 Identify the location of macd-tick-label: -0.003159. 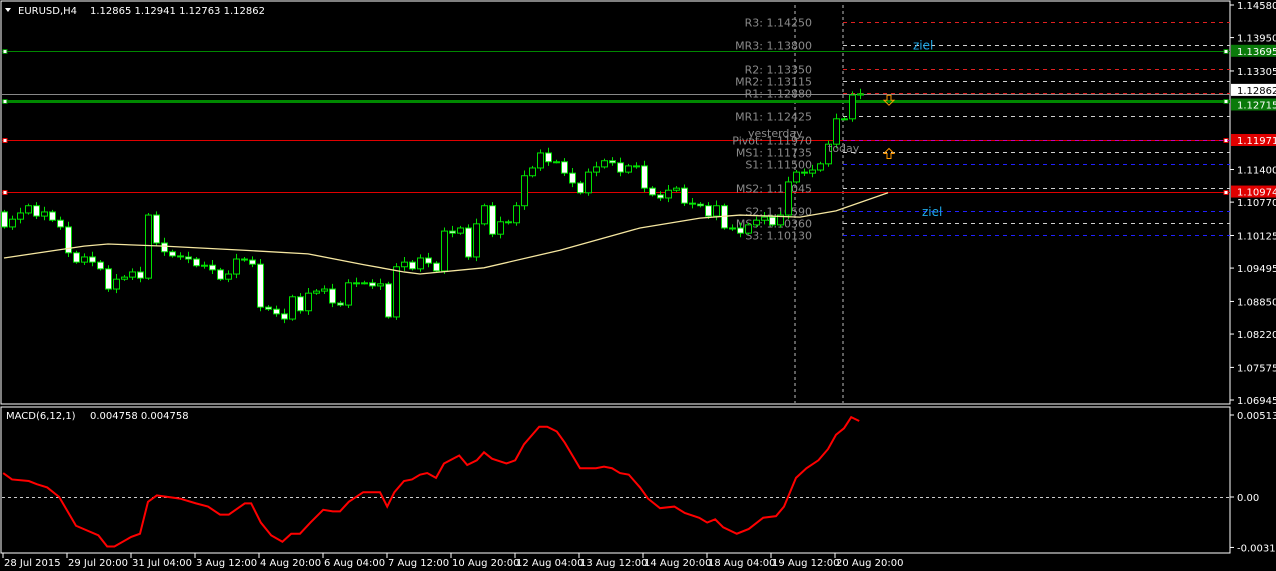
(1256, 548).